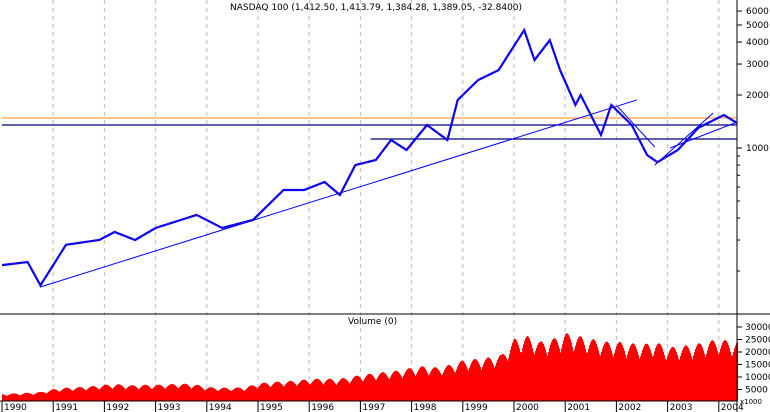 The width and height of the screenshot is (770, 412). What do you see at coordinates (578, 407) in the screenshot?
I see `x-tick-label-2001: 2001` at bounding box center [578, 407].